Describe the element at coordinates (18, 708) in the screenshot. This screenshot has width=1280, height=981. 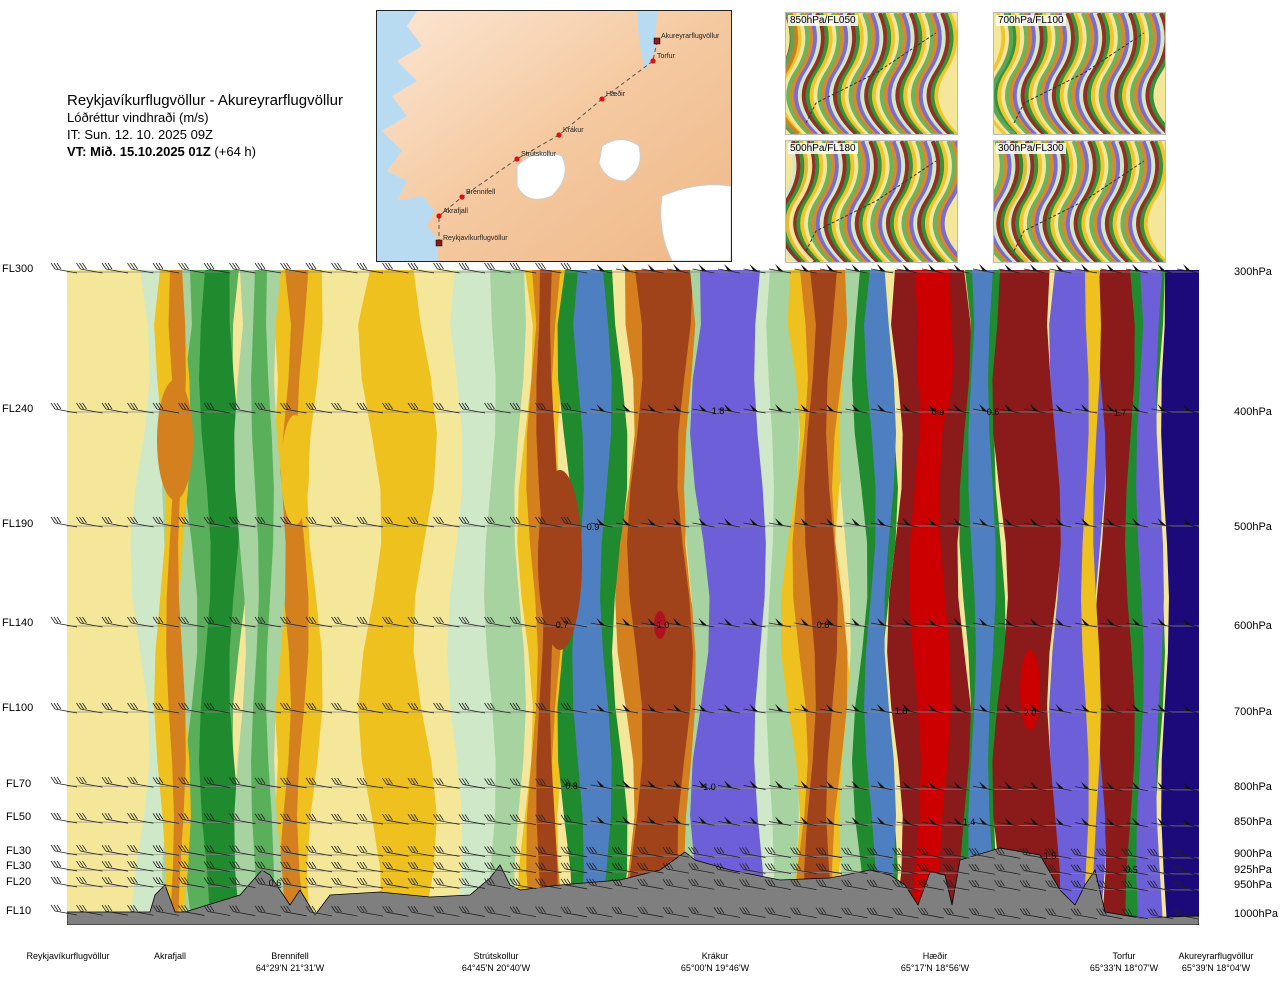
I see `flight-level-label: FL100` at that location.